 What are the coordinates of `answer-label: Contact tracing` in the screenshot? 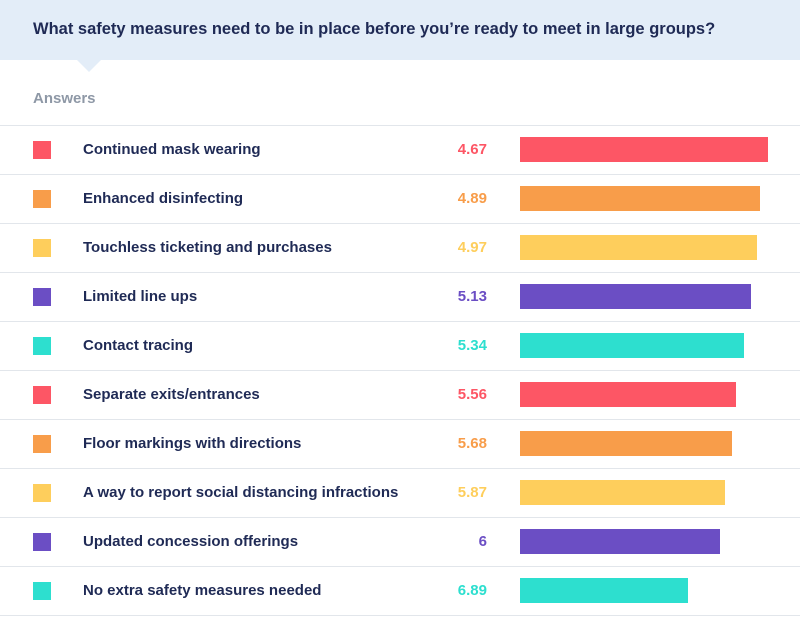 It's located at (138, 345).